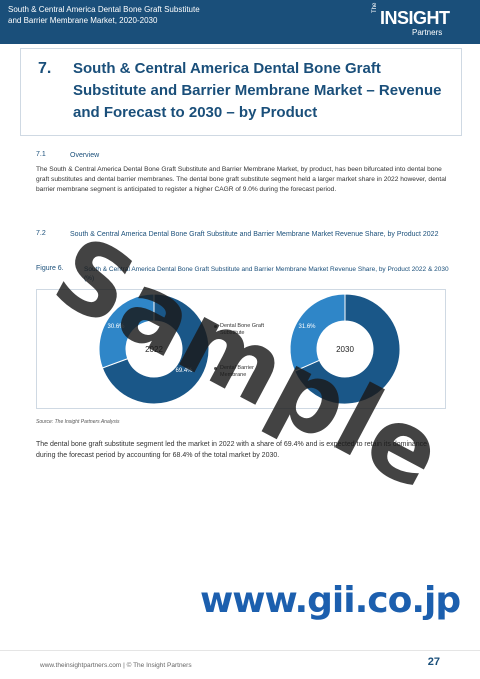 This screenshot has width=480, height=679. What do you see at coordinates (78, 422) in the screenshot?
I see `figure-source: Source: The Insight Partners Analysis` at bounding box center [78, 422].